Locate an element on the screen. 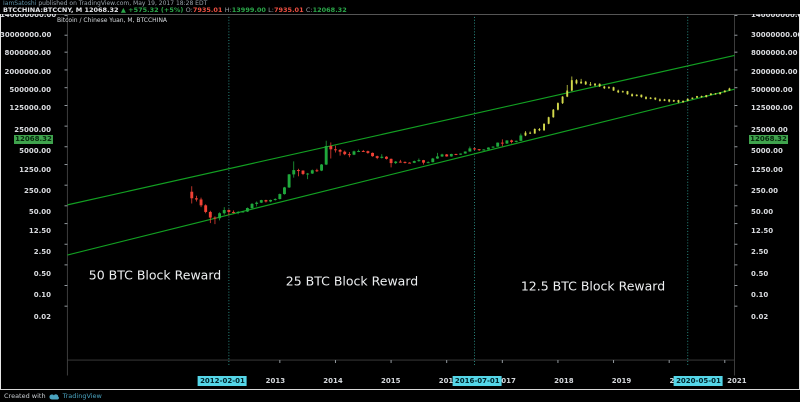  tradingview-link: TradingView is located at coordinates (82, 396).